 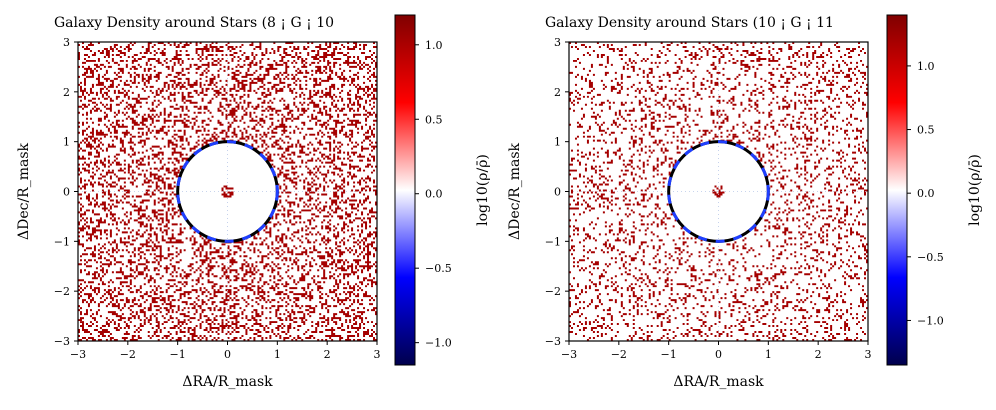 I want to click on chart-title: Galaxy Density around Stars (10 ¡ G ¡ 11, so click(x=689, y=23).